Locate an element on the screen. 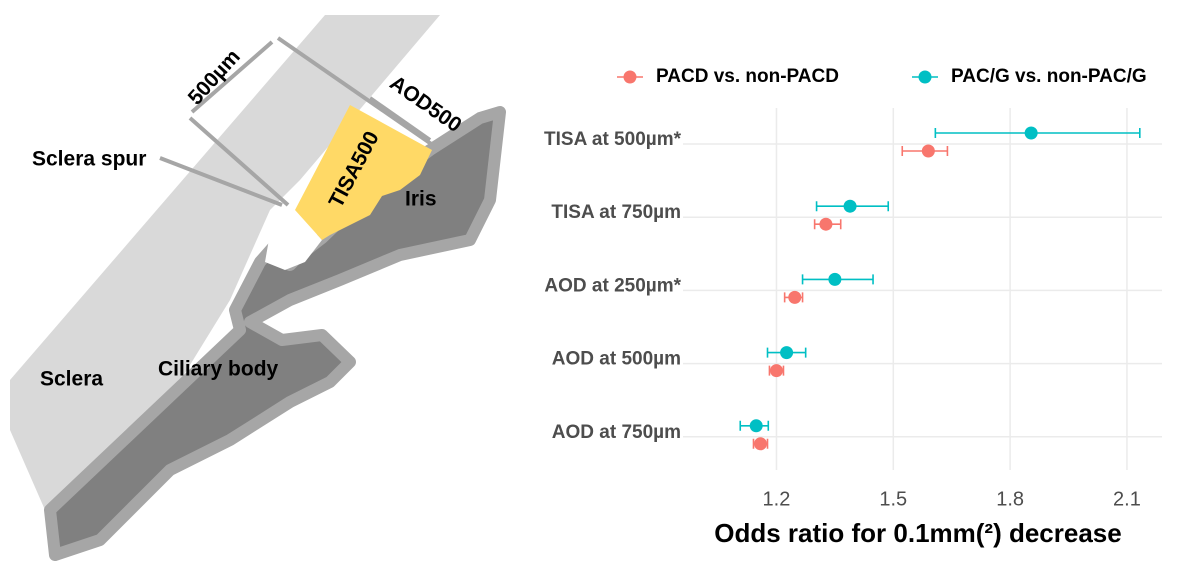 The height and width of the screenshot is (561, 1200). y-tick-label: TISA at 500µm* is located at coordinates (613, 139).